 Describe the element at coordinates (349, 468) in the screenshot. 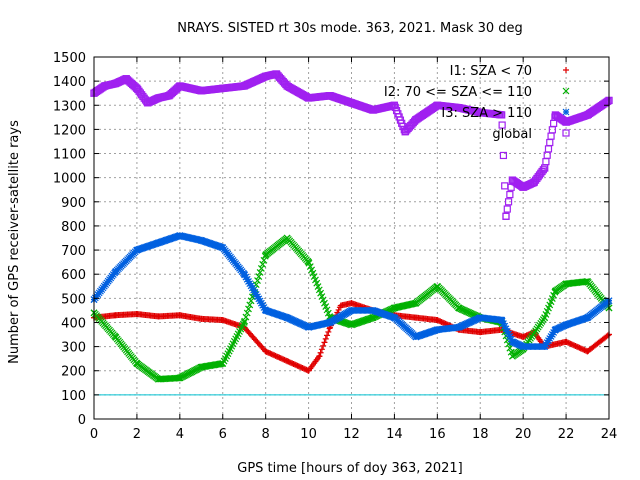

I see `x-axis-label: GPS time [hours of doy 363, 2021]` at that location.